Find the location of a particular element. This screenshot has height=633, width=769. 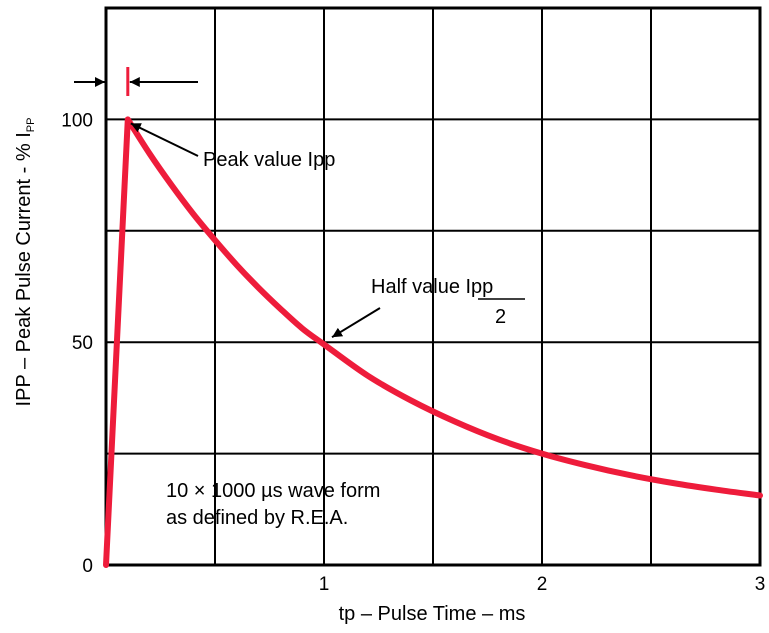

rise-time-marker is located at coordinates (136, 81).